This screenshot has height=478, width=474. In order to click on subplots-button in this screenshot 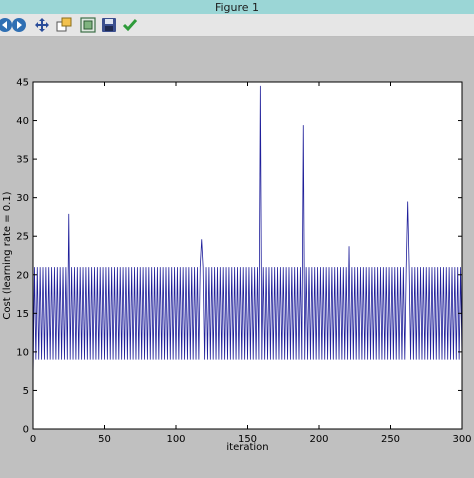, I will do `click(88, 25)`.